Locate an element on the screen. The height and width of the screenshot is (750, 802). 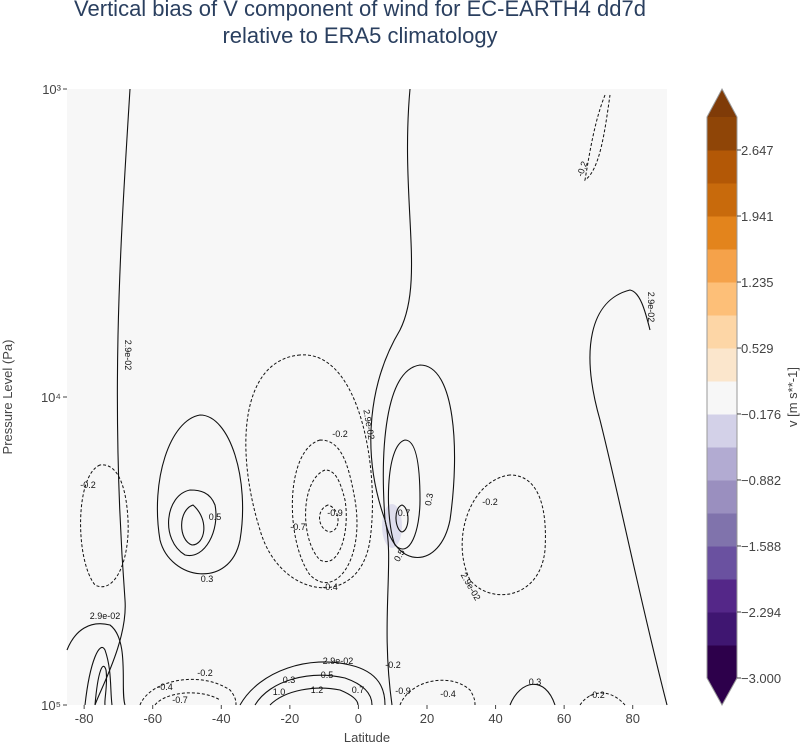
x-tick-label: 80 is located at coordinates (632, 718).